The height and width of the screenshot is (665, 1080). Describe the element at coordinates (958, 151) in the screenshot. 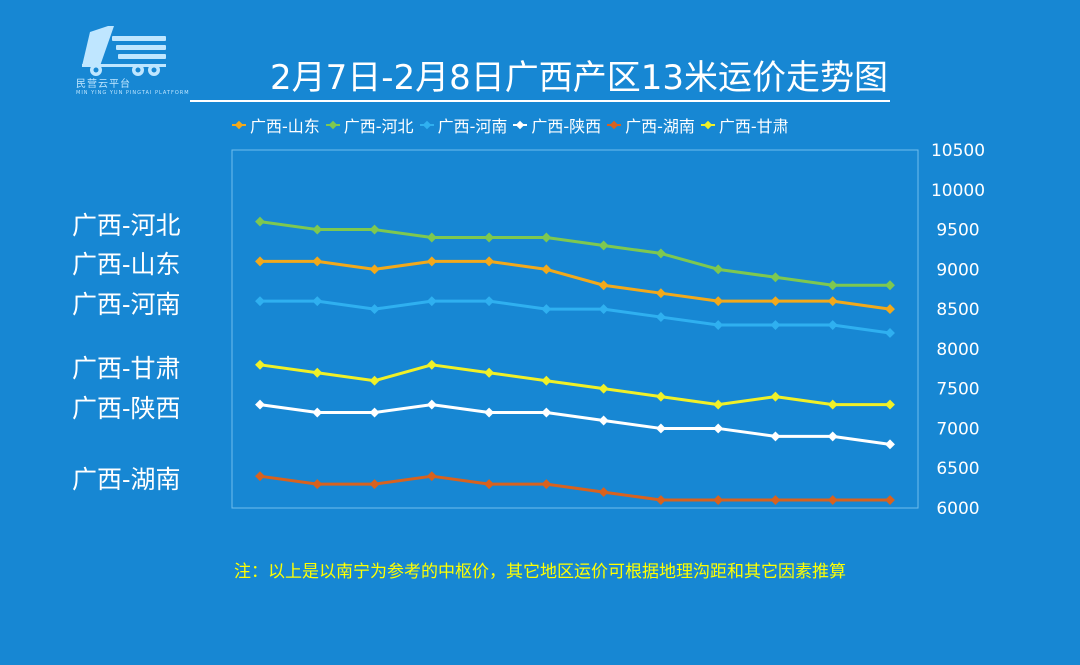

I see `y-tick-label: 10500` at that location.